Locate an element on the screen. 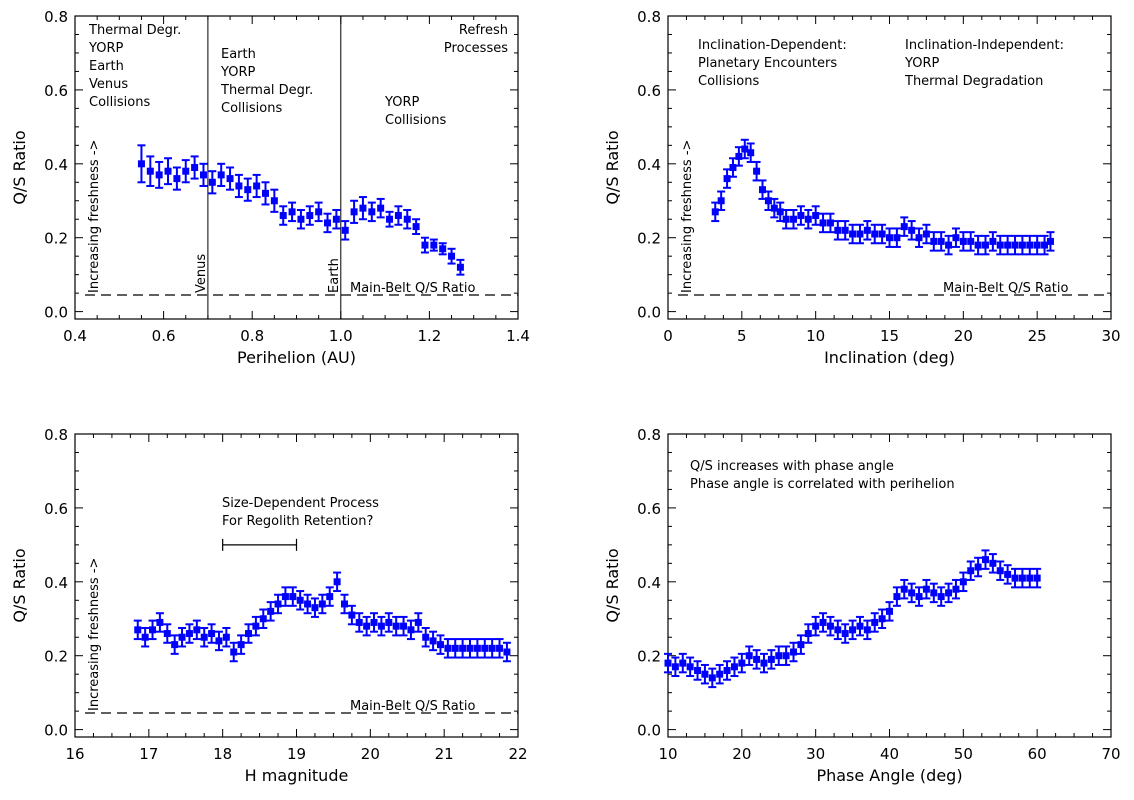 This screenshot has height=800, width=1134. y-tick-label: 0.2 is located at coordinates (56, 239).